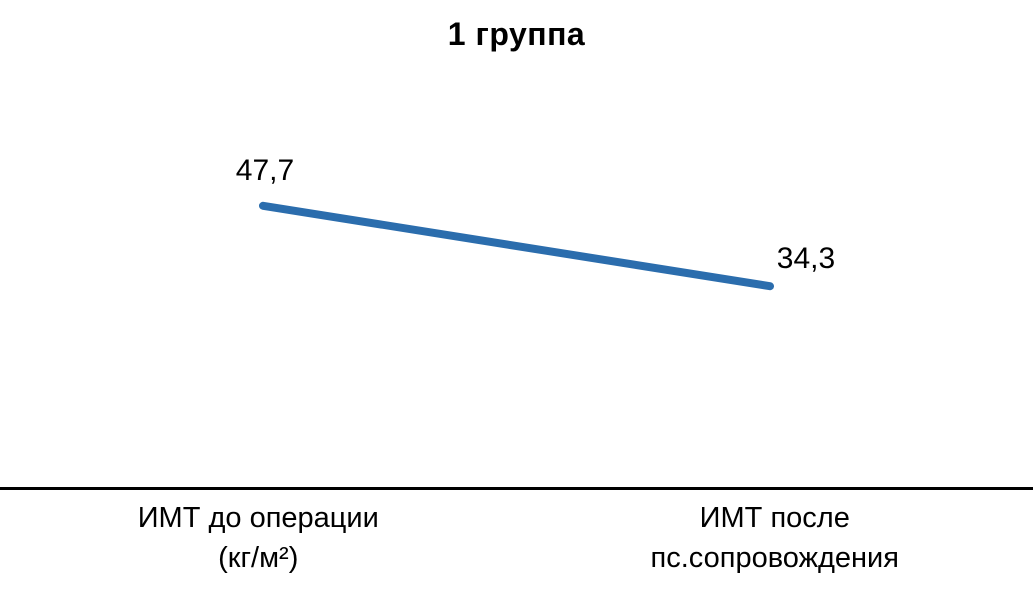 Image resolution: width=1033 pixels, height=605 pixels. I want to click on category-label-before-line2: (кг/м²), so click(258, 558).